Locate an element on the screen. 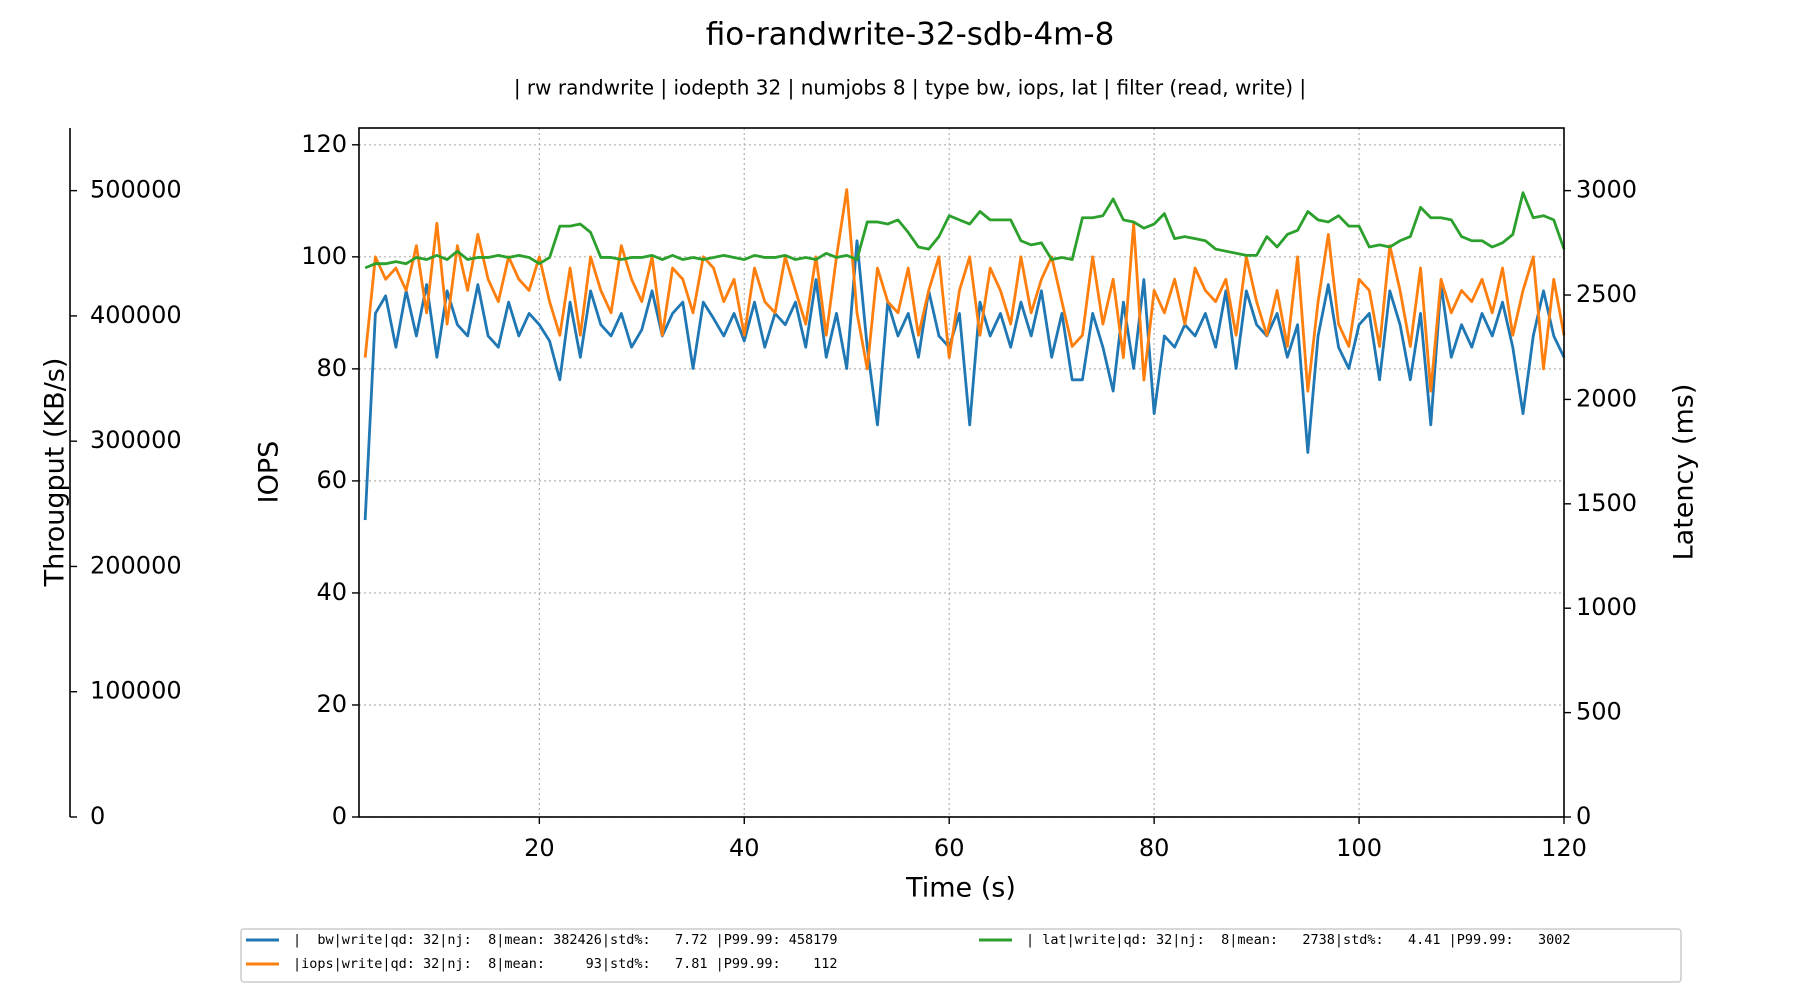 The width and height of the screenshot is (1800, 1000). y3-tick-label: 500000 is located at coordinates (136, 190).